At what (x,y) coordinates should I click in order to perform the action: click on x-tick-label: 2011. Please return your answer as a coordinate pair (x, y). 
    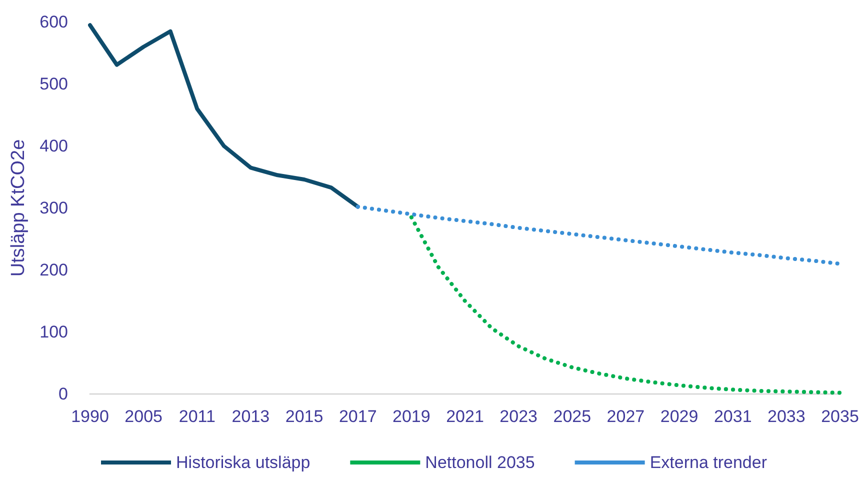
    Looking at the image, I should click on (197, 416).